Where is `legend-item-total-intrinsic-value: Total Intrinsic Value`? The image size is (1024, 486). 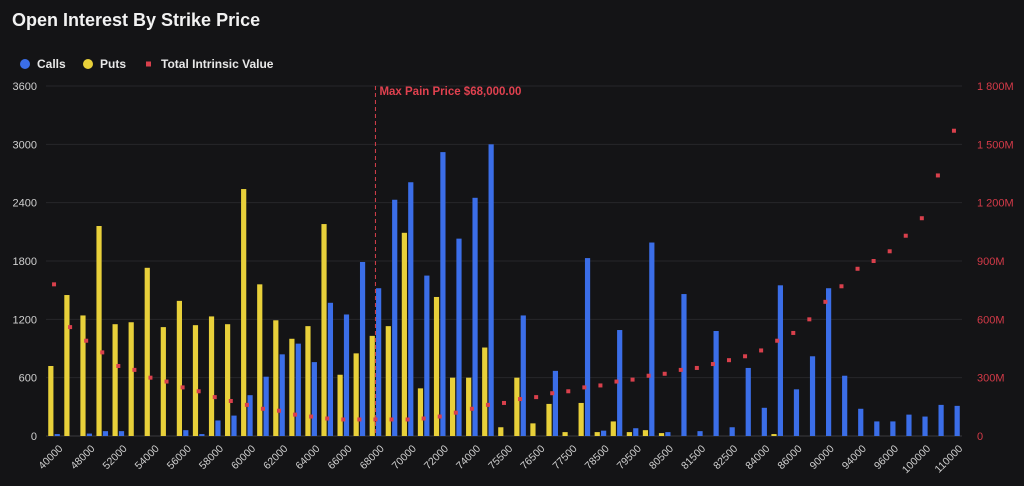
legend-item-total-intrinsic-value: Total Intrinsic Value is located at coordinates (210, 64).